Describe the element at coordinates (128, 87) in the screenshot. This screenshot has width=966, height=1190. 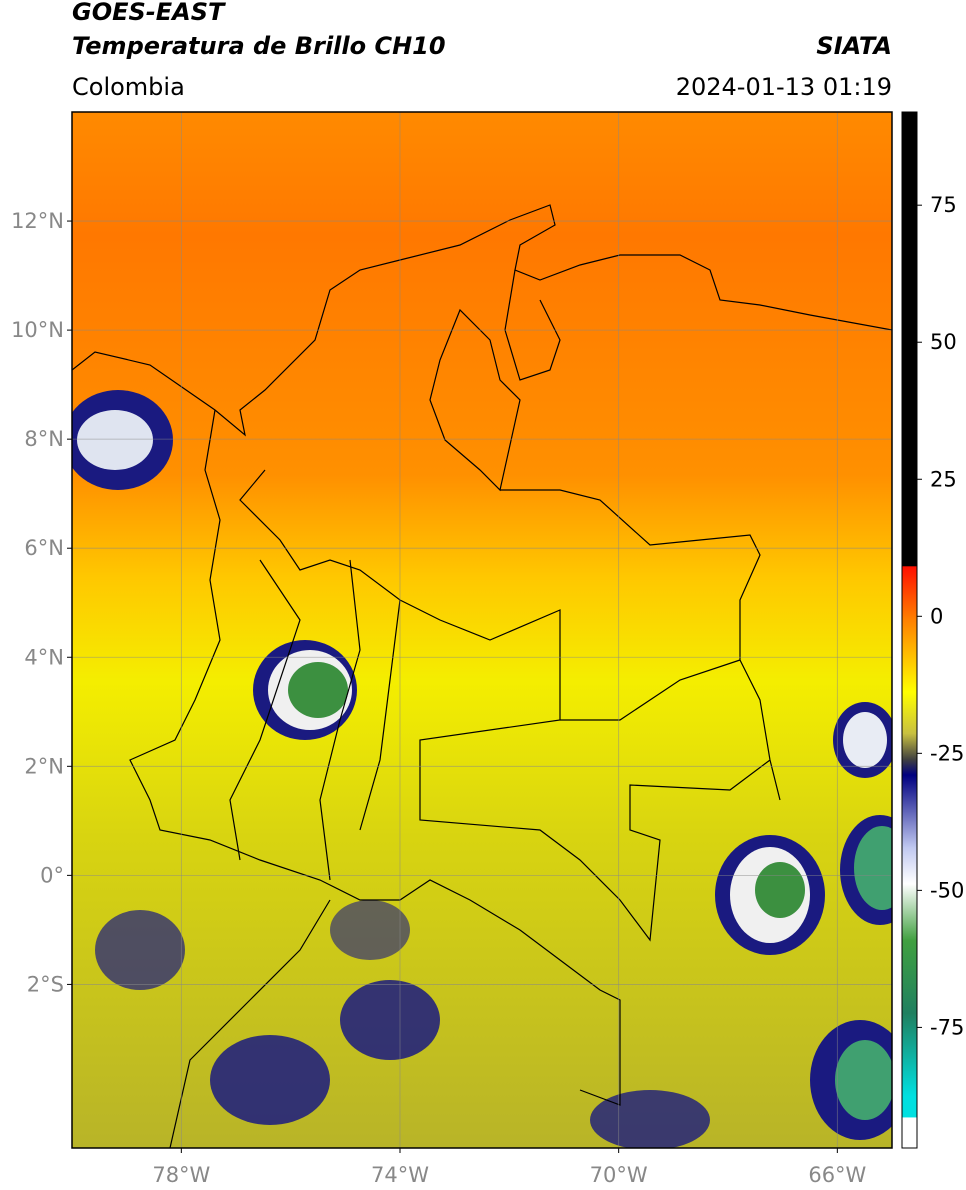
I see `region: Colombia` at that location.